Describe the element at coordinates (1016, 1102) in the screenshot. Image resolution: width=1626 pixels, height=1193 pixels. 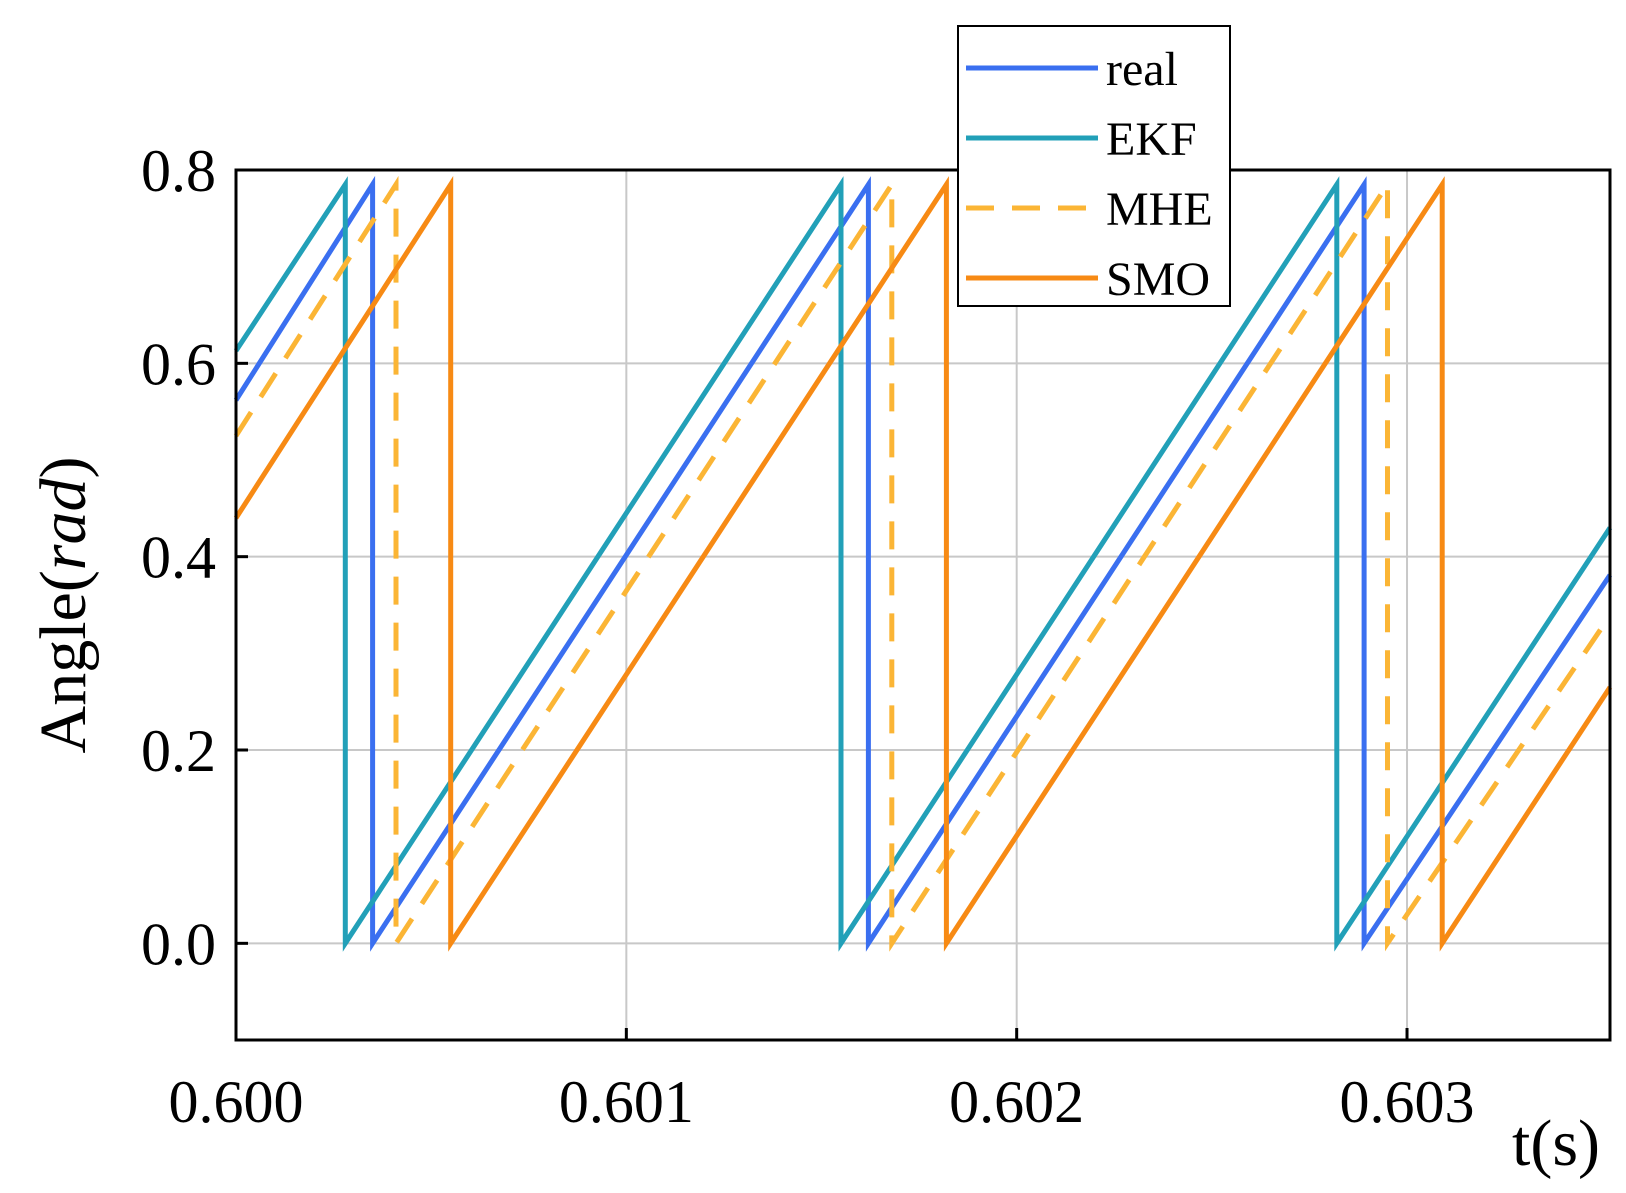
I see `x-tick-label: 0.602` at that location.